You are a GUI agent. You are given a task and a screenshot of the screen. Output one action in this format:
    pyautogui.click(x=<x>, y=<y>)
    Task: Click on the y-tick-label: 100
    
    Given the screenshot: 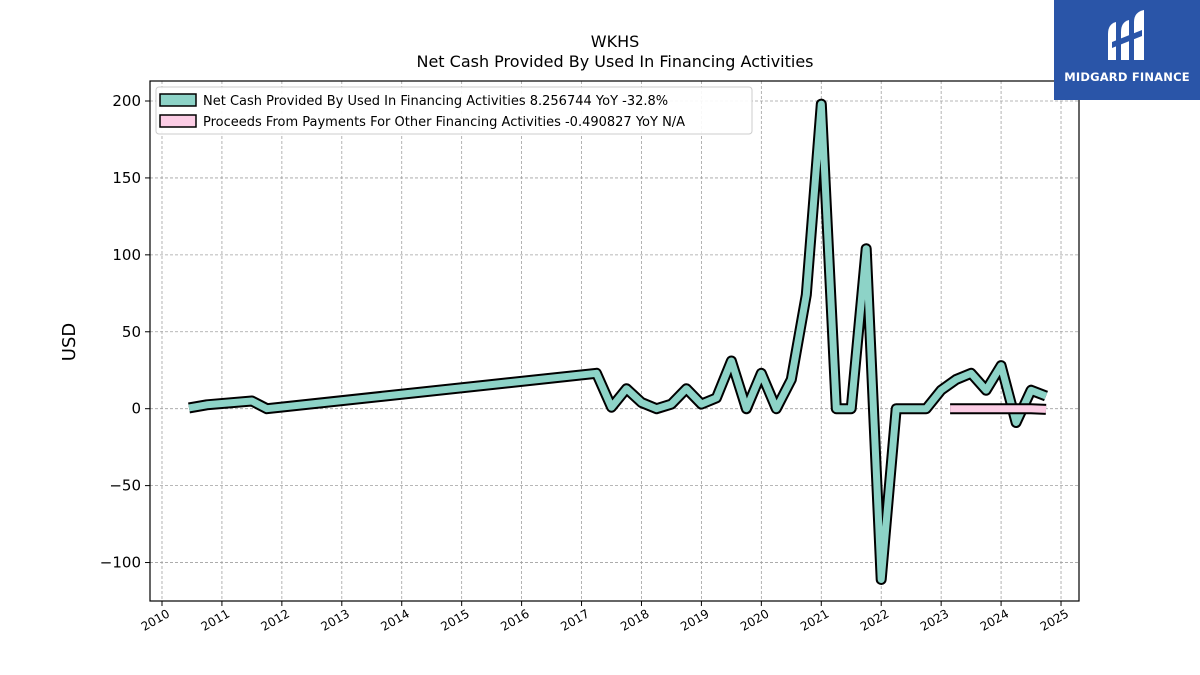 What is the action you would take?
    pyautogui.click(x=126, y=255)
    